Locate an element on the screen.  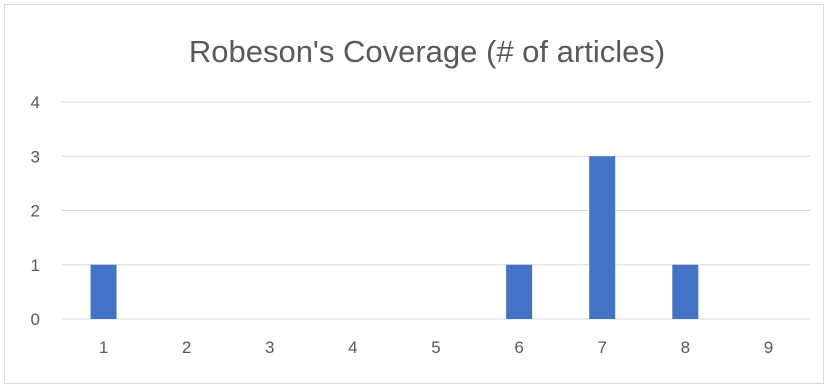
x-tick-label: 2 is located at coordinates (186, 347).